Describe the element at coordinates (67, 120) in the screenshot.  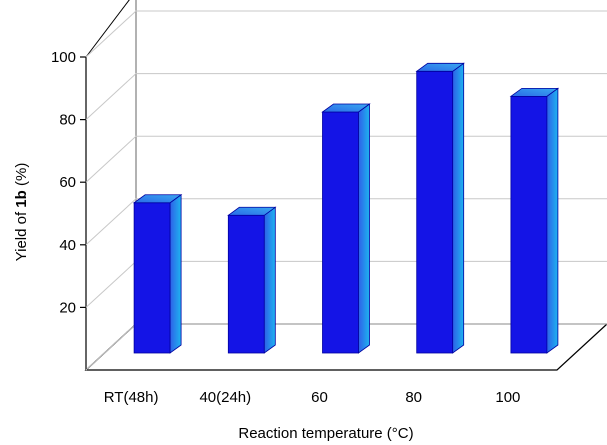
I see `y-tick-label: 80` at that location.